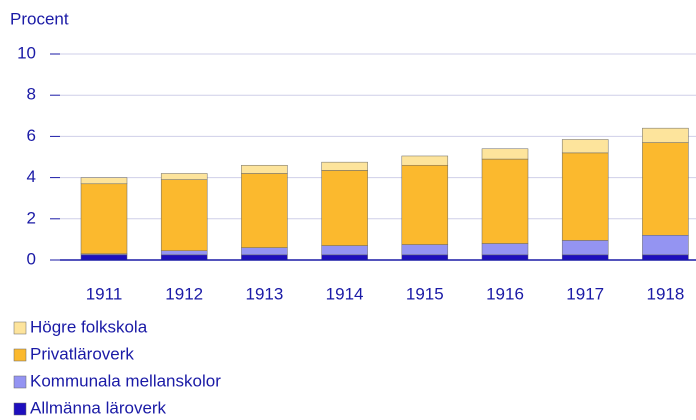 The height and width of the screenshot is (420, 696). What do you see at coordinates (31, 94) in the screenshot?
I see `y-tick-label: 8` at bounding box center [31, 94].